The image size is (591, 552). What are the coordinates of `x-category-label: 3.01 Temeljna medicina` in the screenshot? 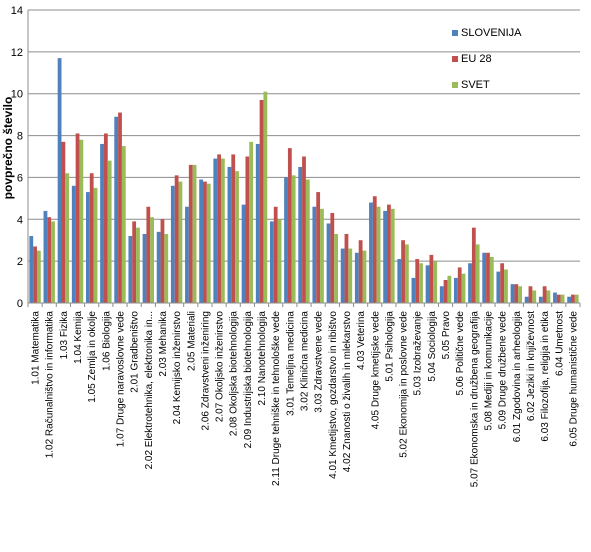 It's located at (290, 363).